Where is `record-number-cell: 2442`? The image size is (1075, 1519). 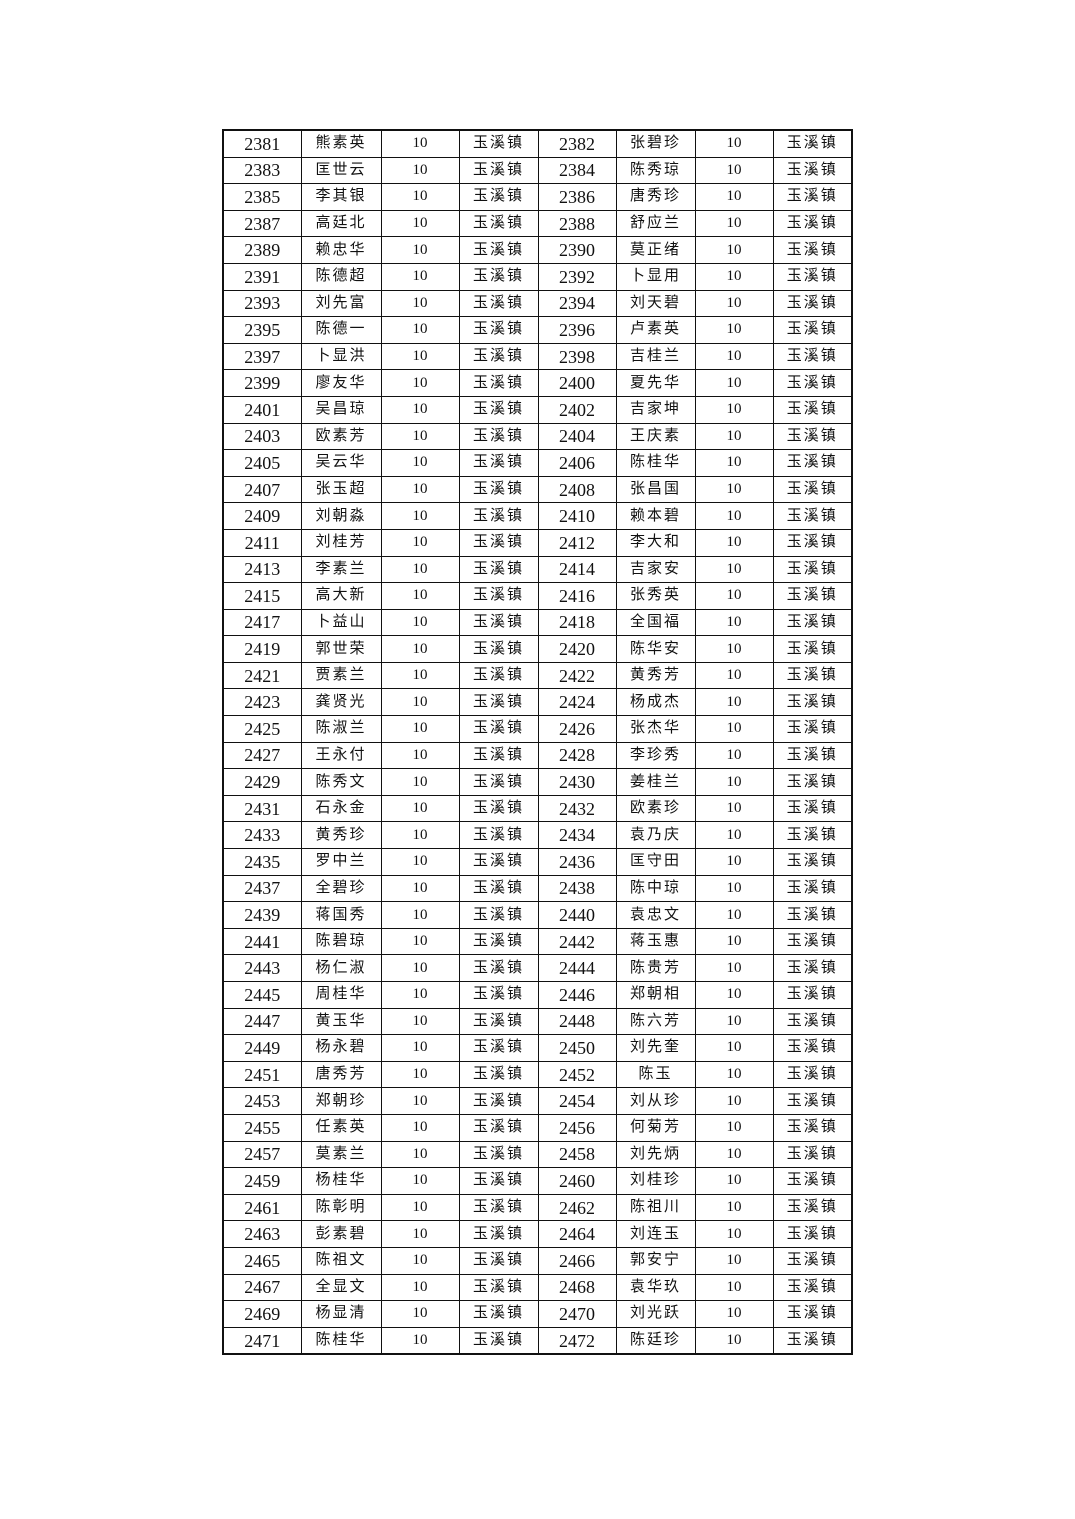
record-number-cell: 2442 is located at coordinates (577, 941).